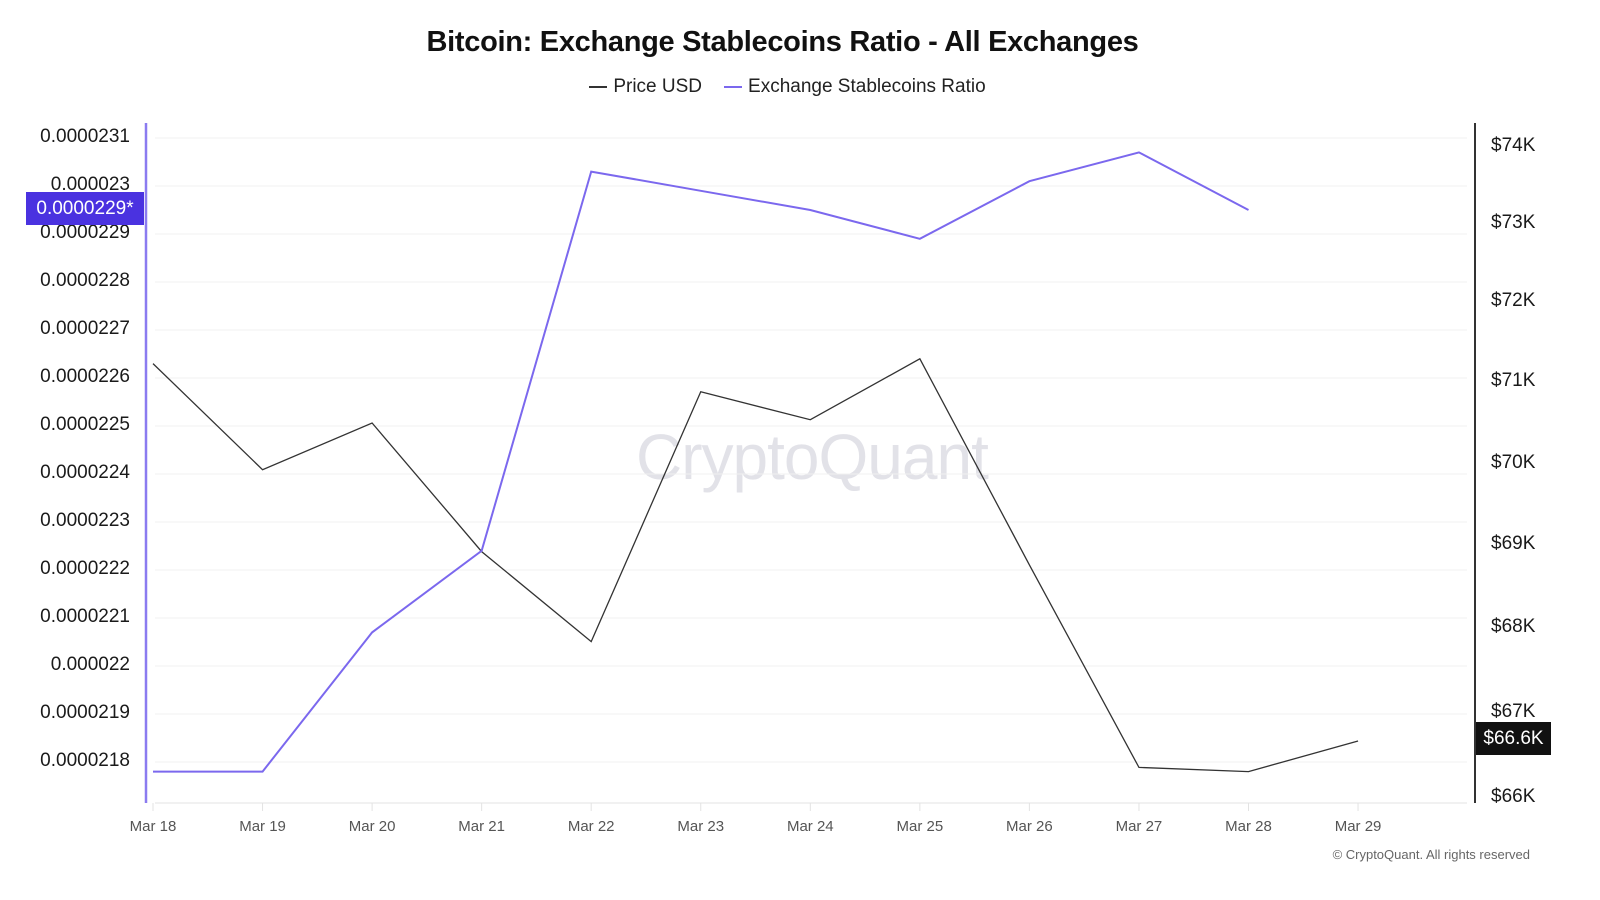 This screenshot has height=900, width=1600. What do you see at coordinates (867, 86) in the screenshot?
I see `legend-label-ratio: Exchange Stablecoins Ratio` at bounding box center [867, 86].